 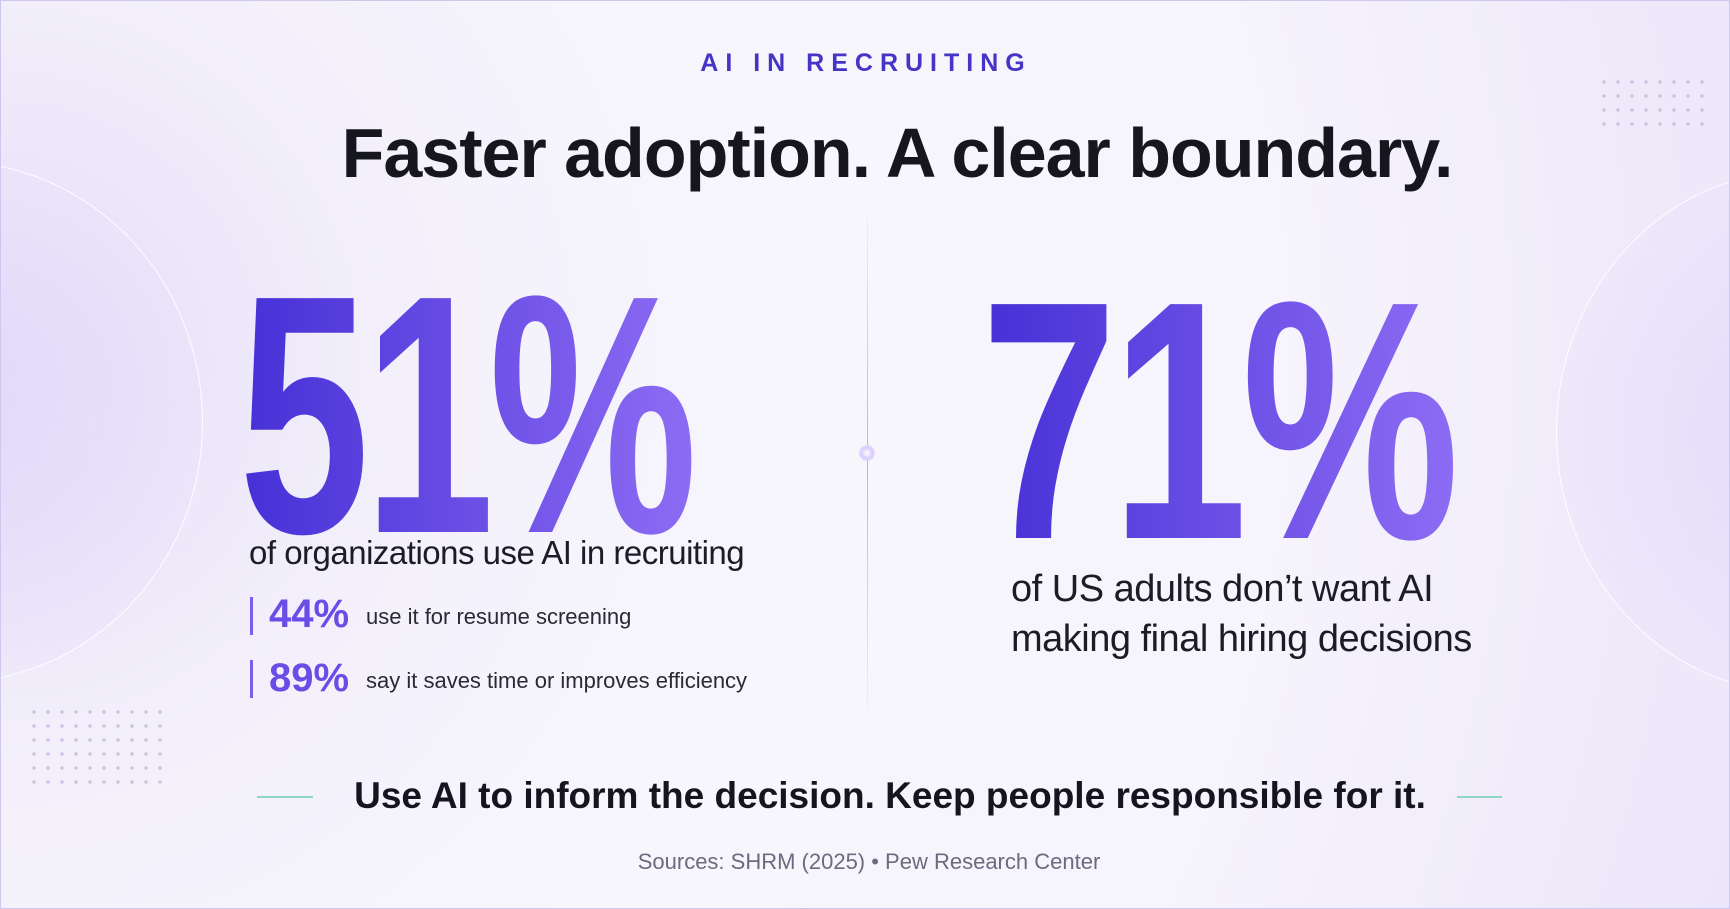 I want to click on detail-text: use it for resume screening, so click(x=499, y=616).